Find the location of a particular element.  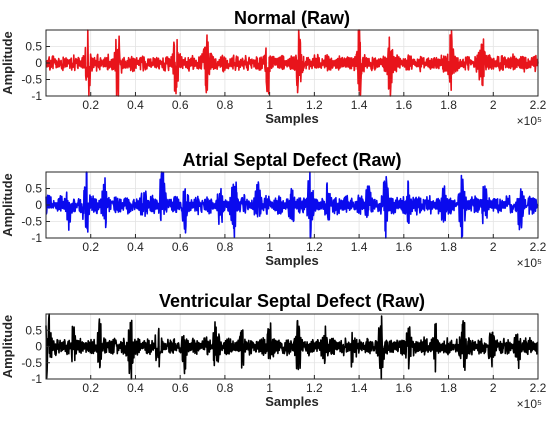

signal-line-asd is located at coordinates (292, 205).